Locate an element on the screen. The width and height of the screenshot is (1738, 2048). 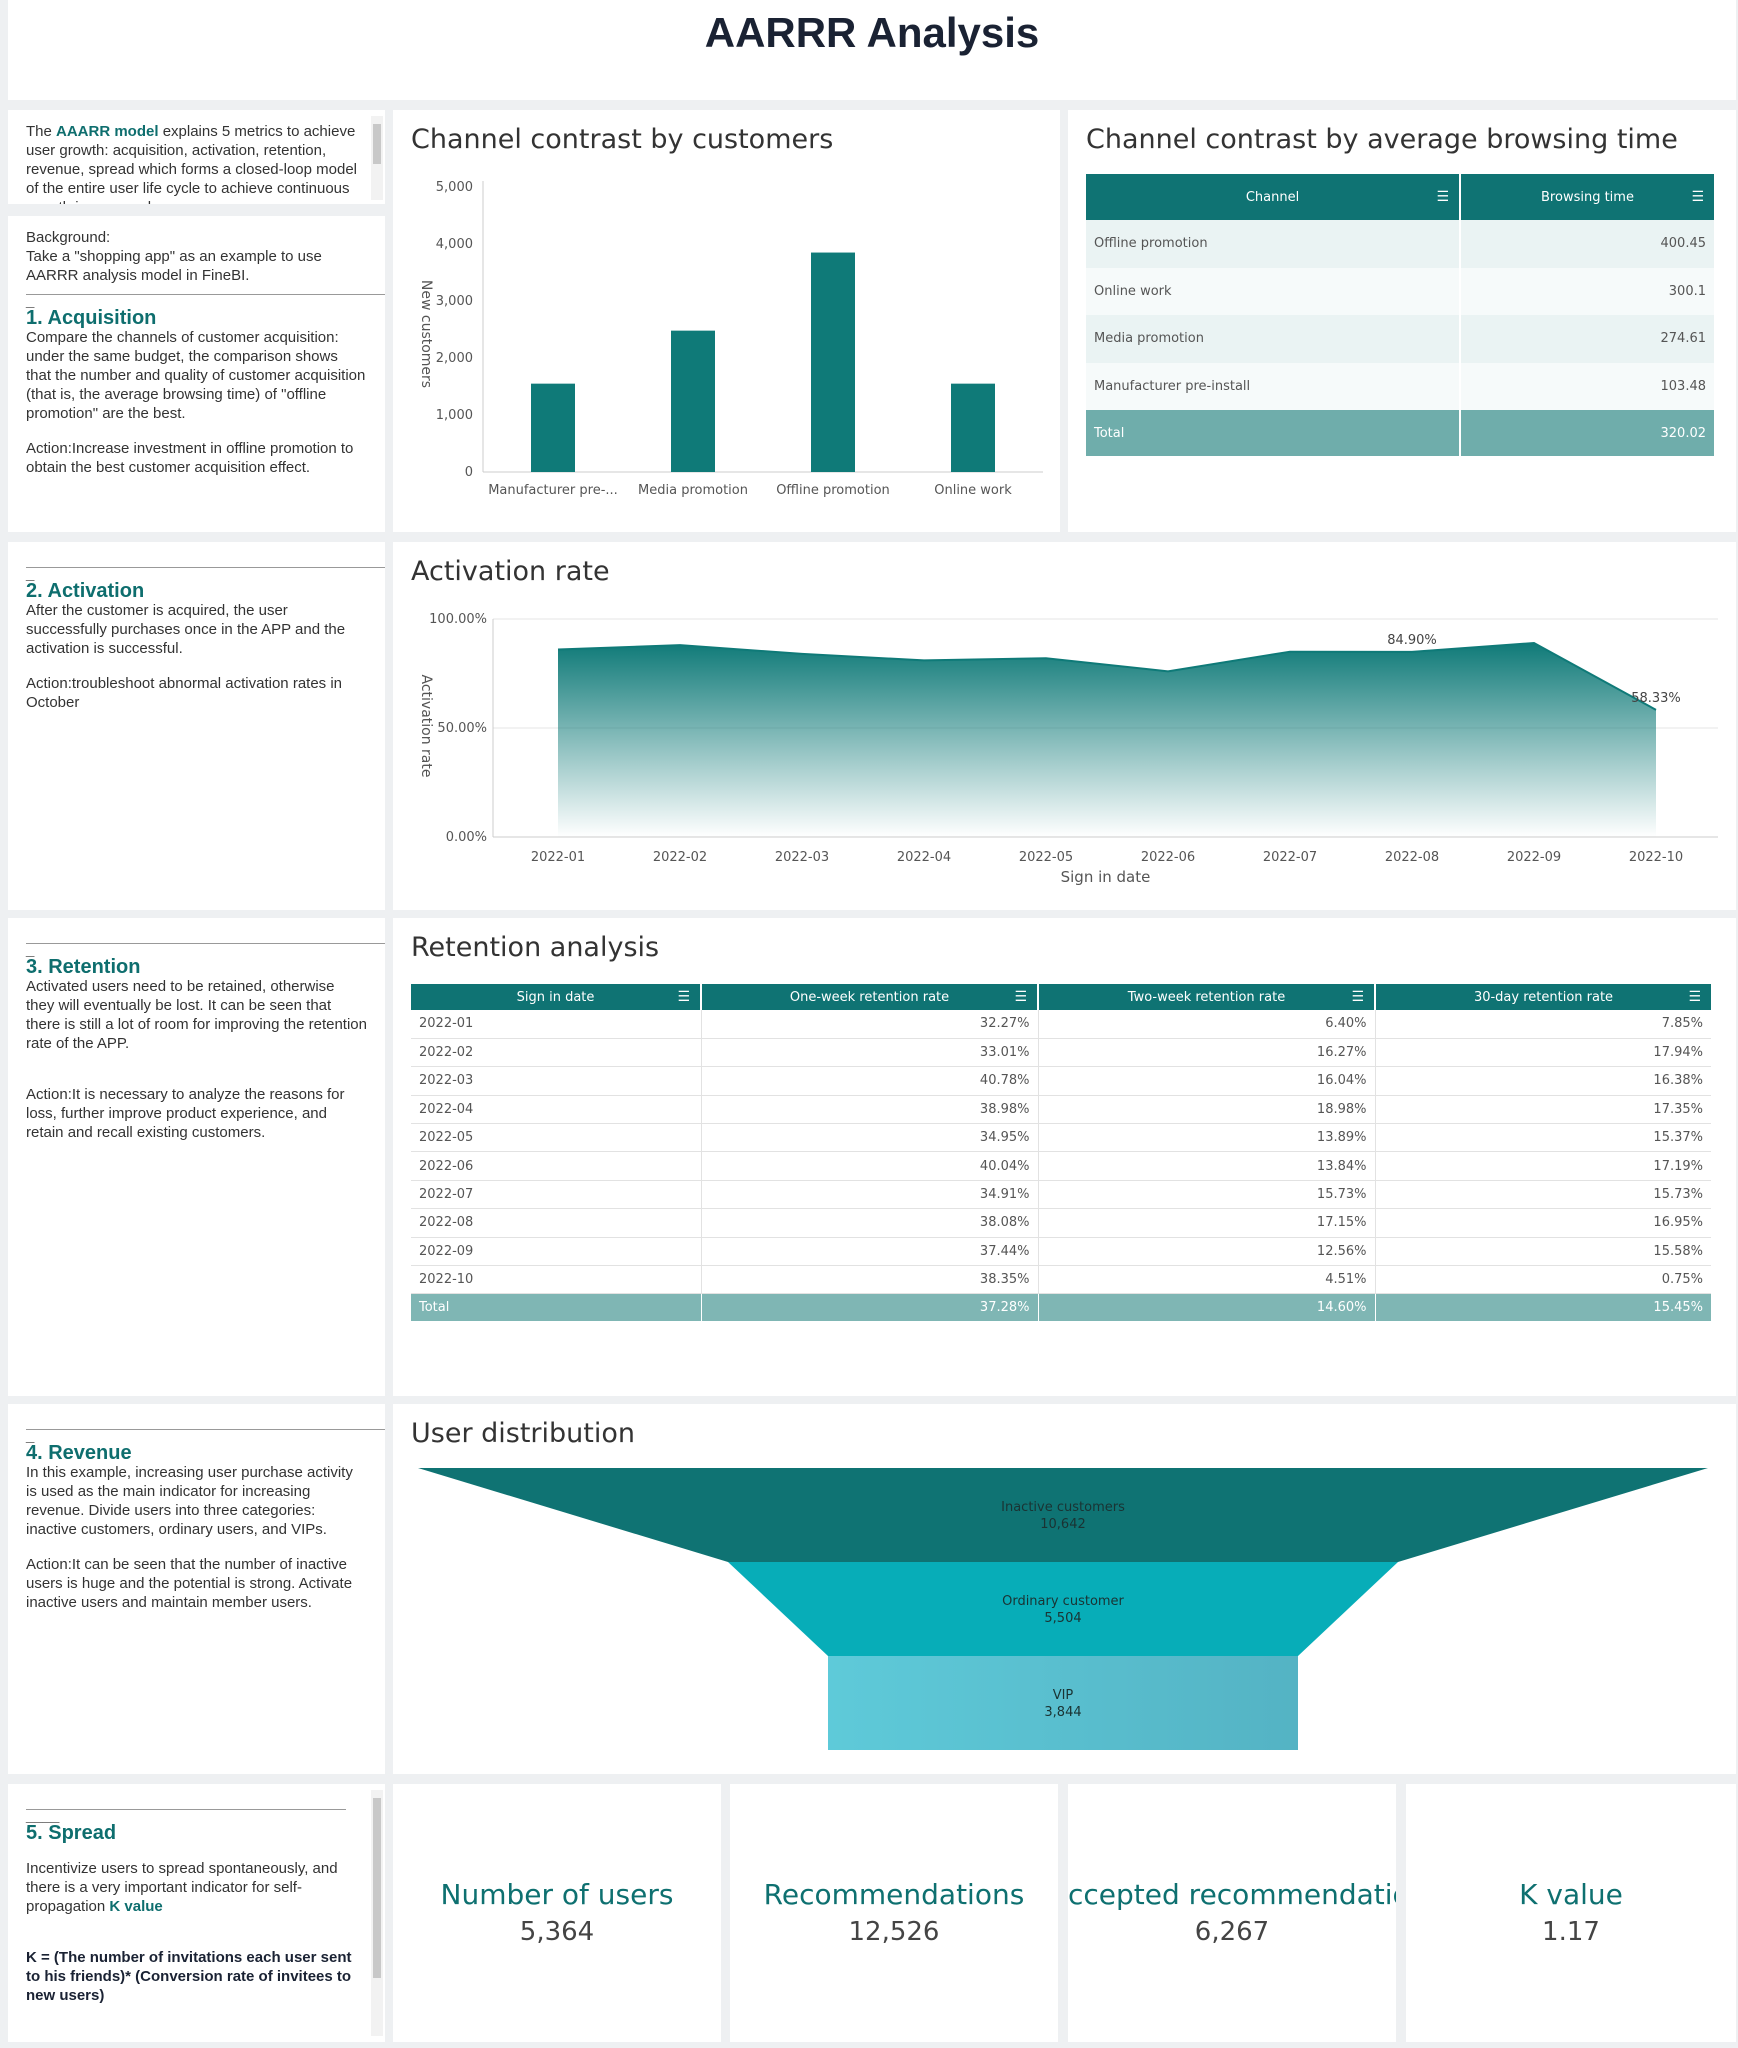
y-tick-label: 3,000 is located at coordinates (454, 301).